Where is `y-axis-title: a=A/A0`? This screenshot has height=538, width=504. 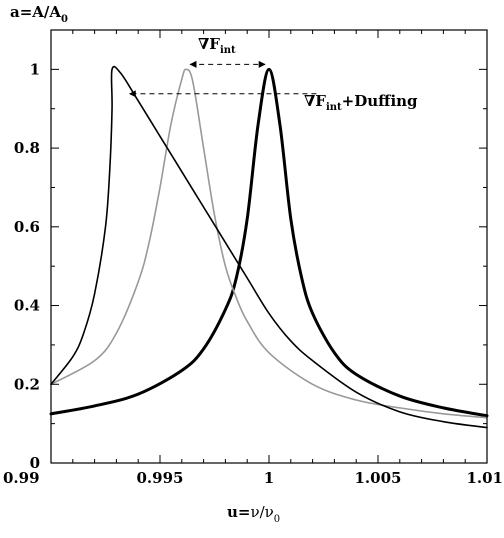
y-axis-title: a=A/A0 is located at coordinates (39, 14).